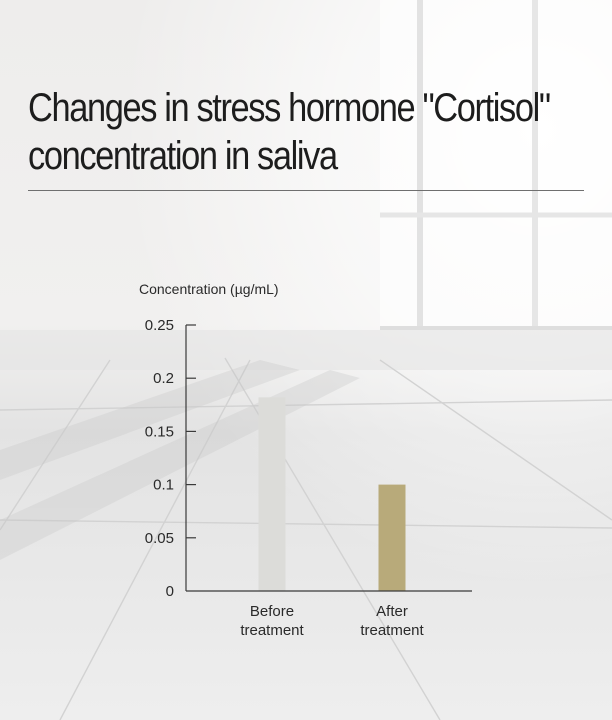  What do you see at coordinates (170, 591) in the screenshot?
I see `y-tick-label: 0` at bounding box center [170, 591].